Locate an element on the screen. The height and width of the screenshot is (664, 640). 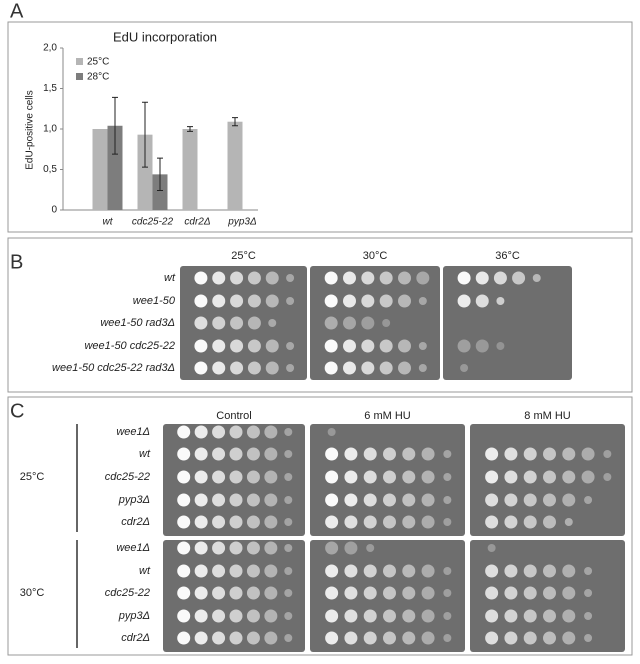
strain-label: wee1-50 cdc25-22 rad3Δ is located at coordinates (113, 368).